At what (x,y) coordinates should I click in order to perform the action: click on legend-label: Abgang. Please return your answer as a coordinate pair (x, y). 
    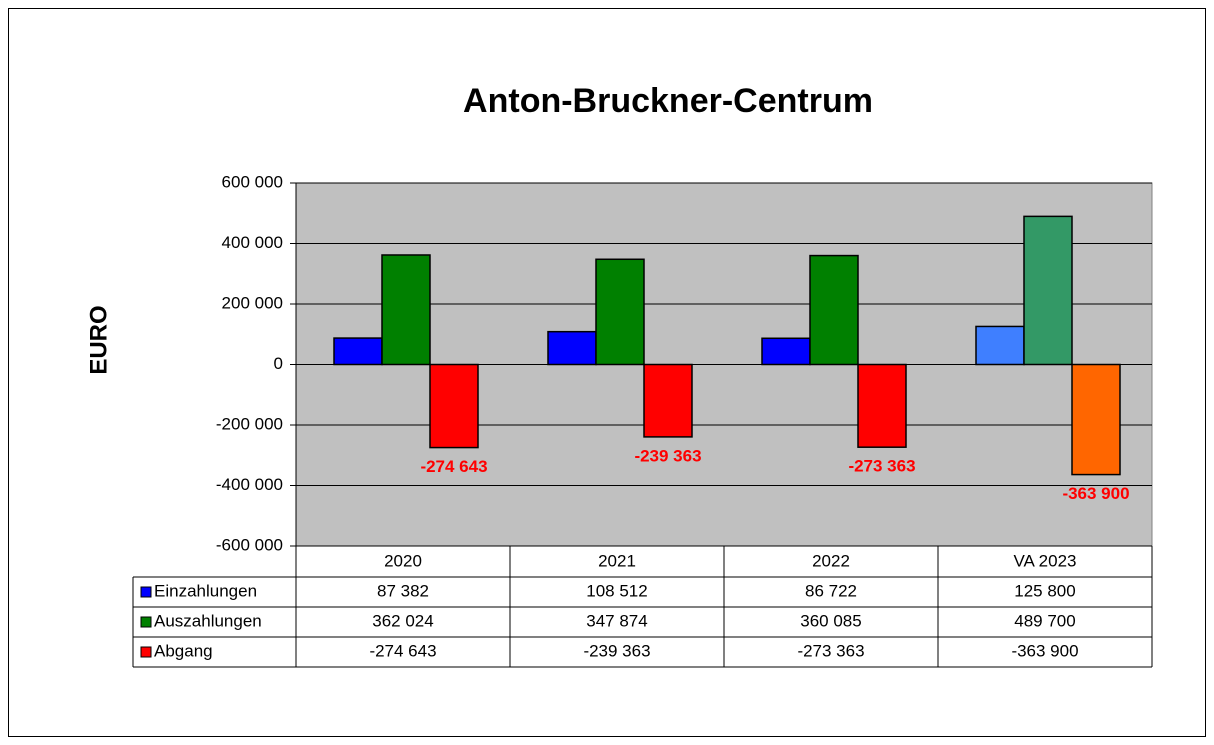
    Looking at the image, I should click on (183, 650).